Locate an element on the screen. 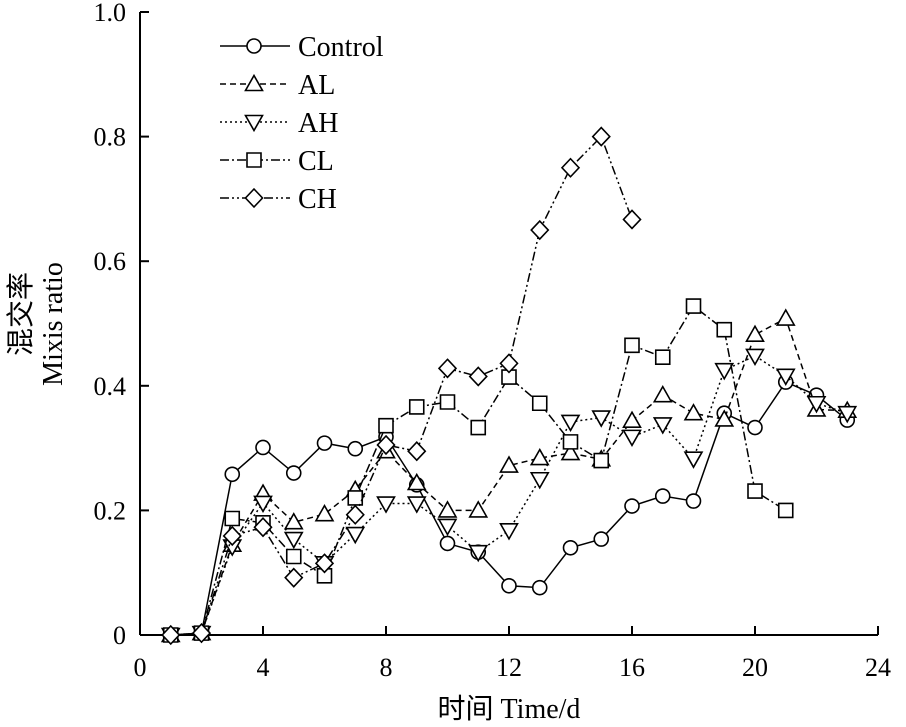 This screenshot has width=906, height=727. y-axis-title-cn: 混交率 is located at coordinates (21, 314).